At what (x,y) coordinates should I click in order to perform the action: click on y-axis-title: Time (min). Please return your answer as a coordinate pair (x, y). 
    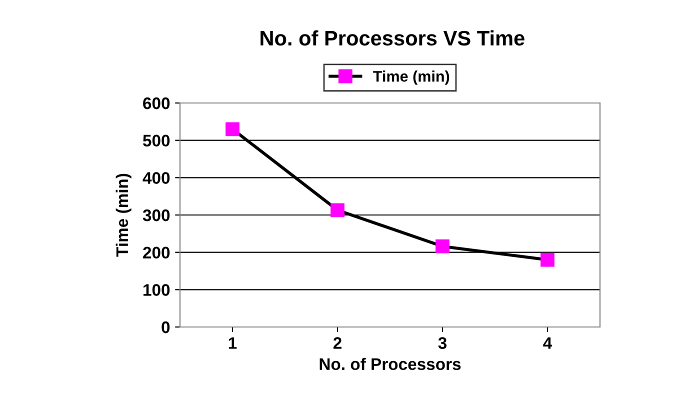
    Looking at the image, I should click on (124, 215).